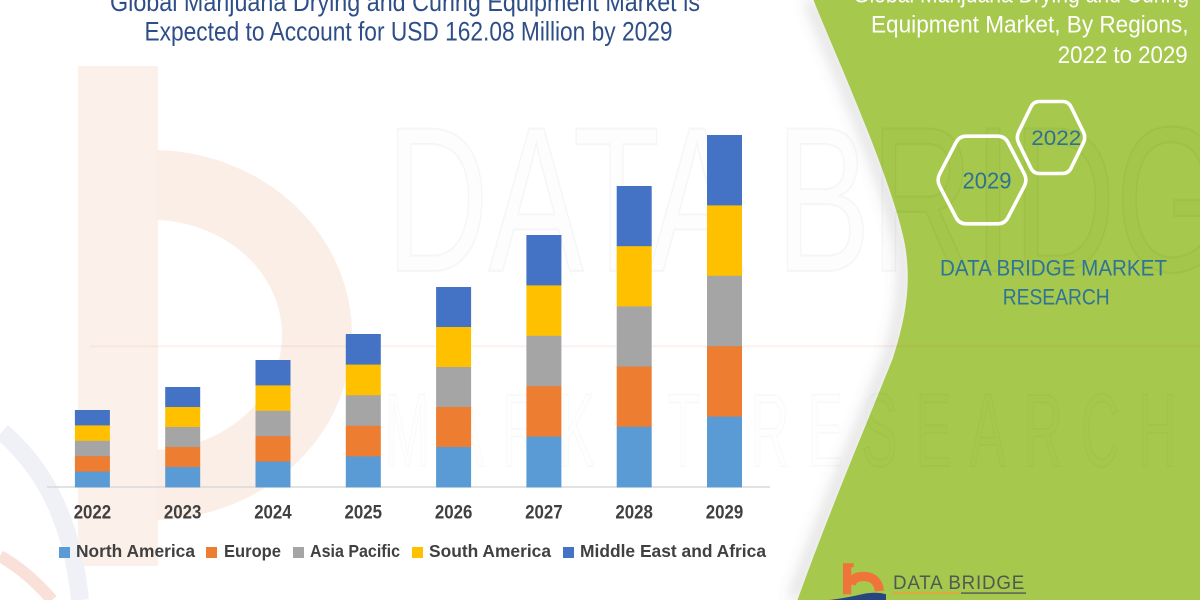 The image size is (1200, 600). Describe the element at coordinates (634, 513) in the screenshot. I see `svg-text: 2028` at that location.